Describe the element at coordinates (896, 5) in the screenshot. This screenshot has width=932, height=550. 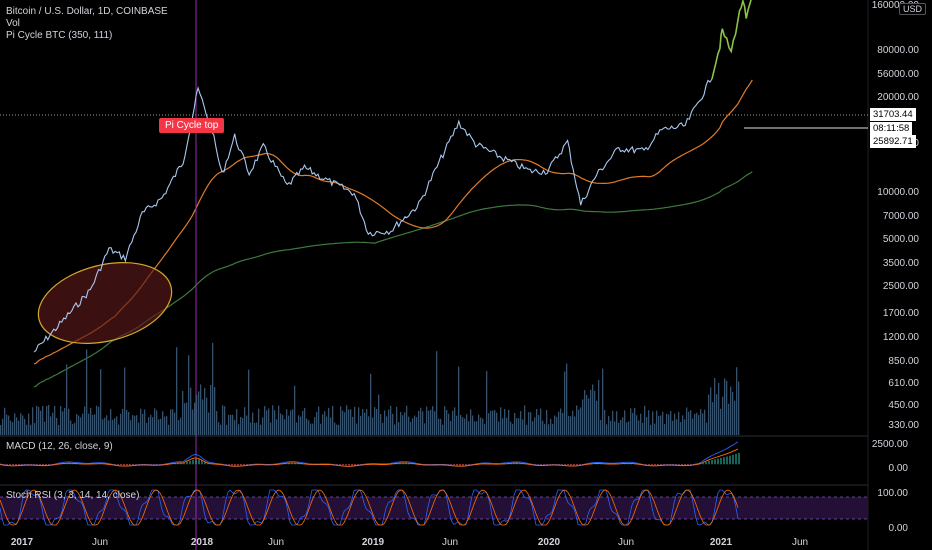
I see `price-axis-tick: 160000.00` at that location.